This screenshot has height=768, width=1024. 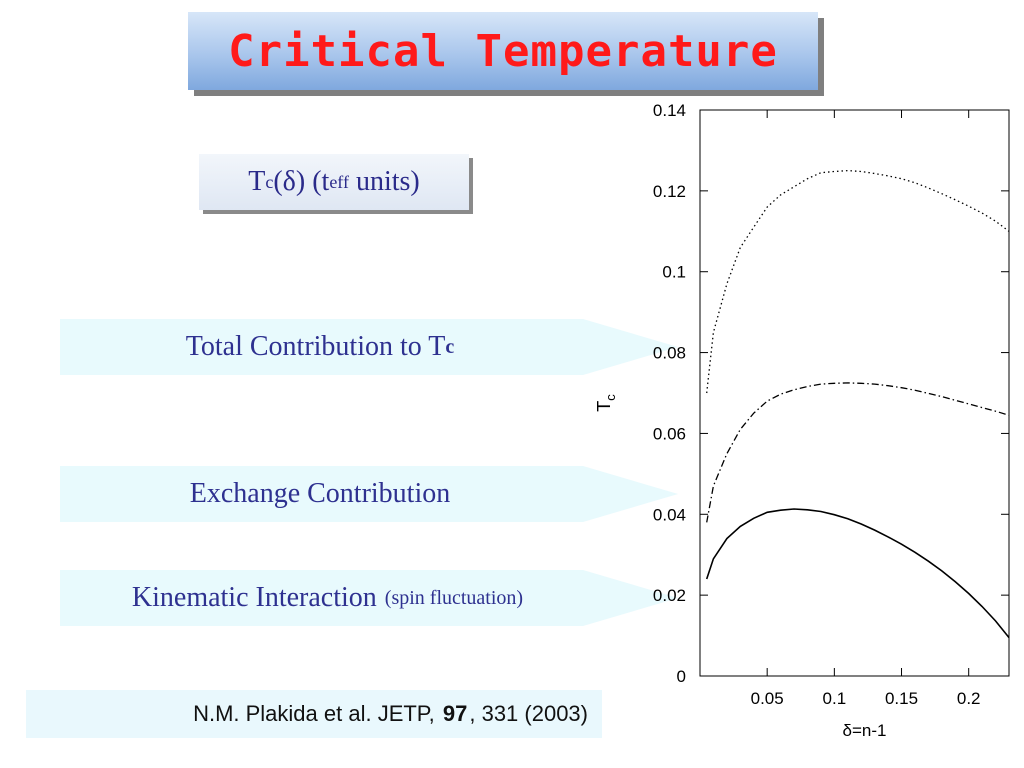 I want to click on y-tick-label: 0.06, so click(x=669, y=433).